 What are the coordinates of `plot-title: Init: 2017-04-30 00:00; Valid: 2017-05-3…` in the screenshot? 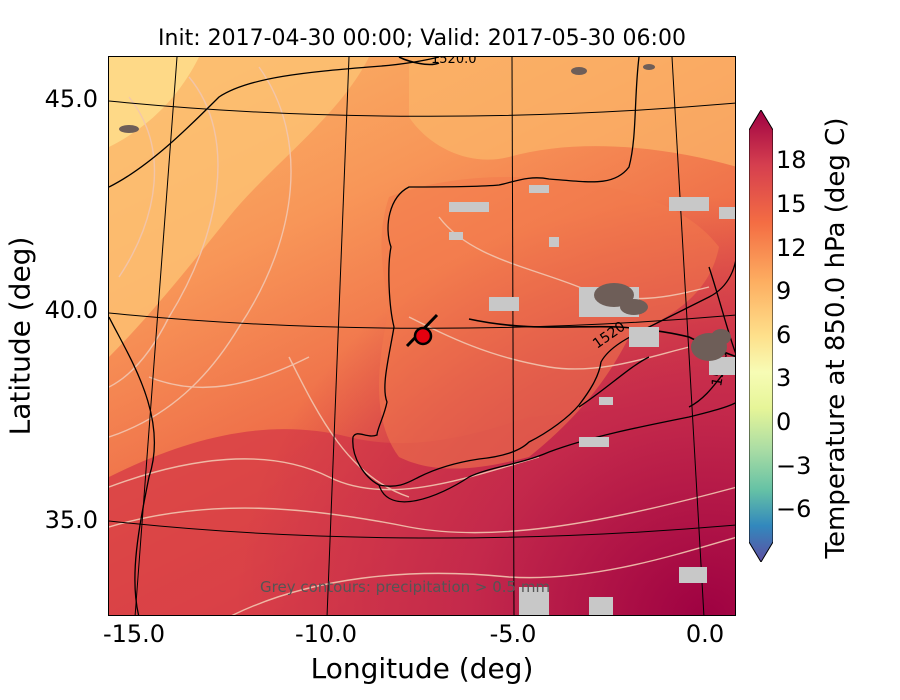 It's located at (422, 38).